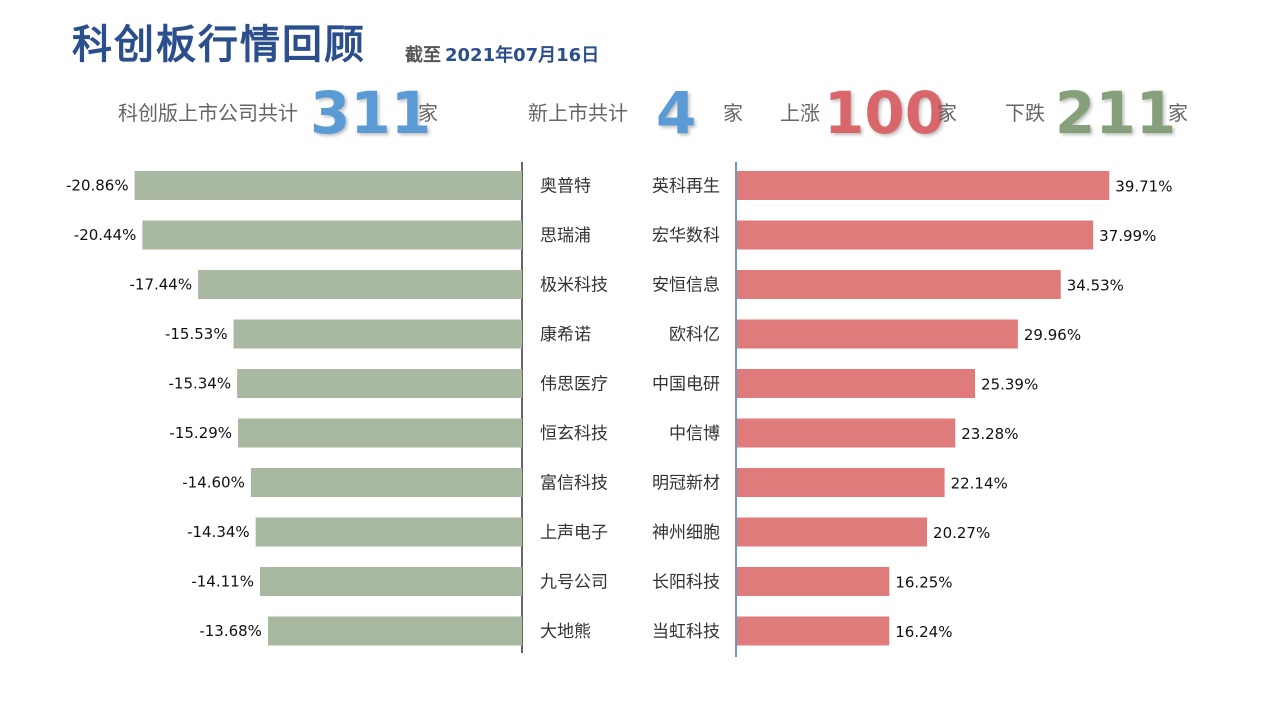  I want to click on gainer-company-label: 安恒信息, so click(686, 286).